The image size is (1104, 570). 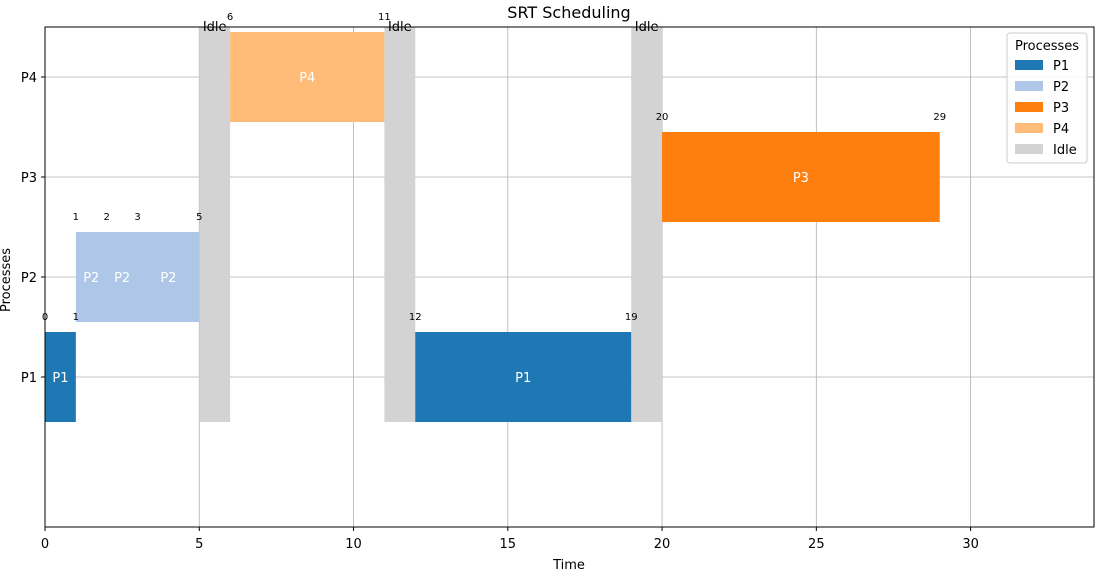 I want to click on time-marker: 19, so click(x=631, y=317).